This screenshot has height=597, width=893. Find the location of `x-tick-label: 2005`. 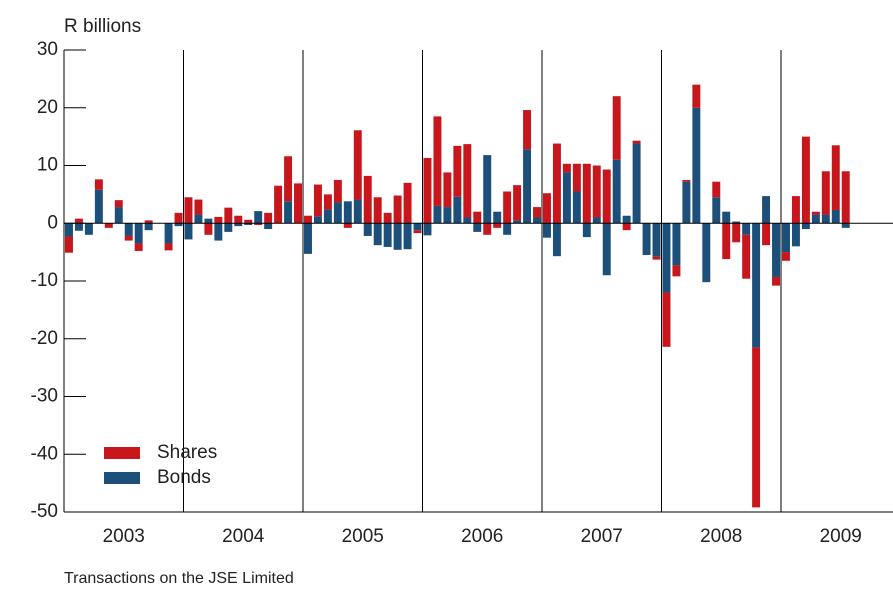

x-tick-label: 2005 is located at coordinates (363, 536).